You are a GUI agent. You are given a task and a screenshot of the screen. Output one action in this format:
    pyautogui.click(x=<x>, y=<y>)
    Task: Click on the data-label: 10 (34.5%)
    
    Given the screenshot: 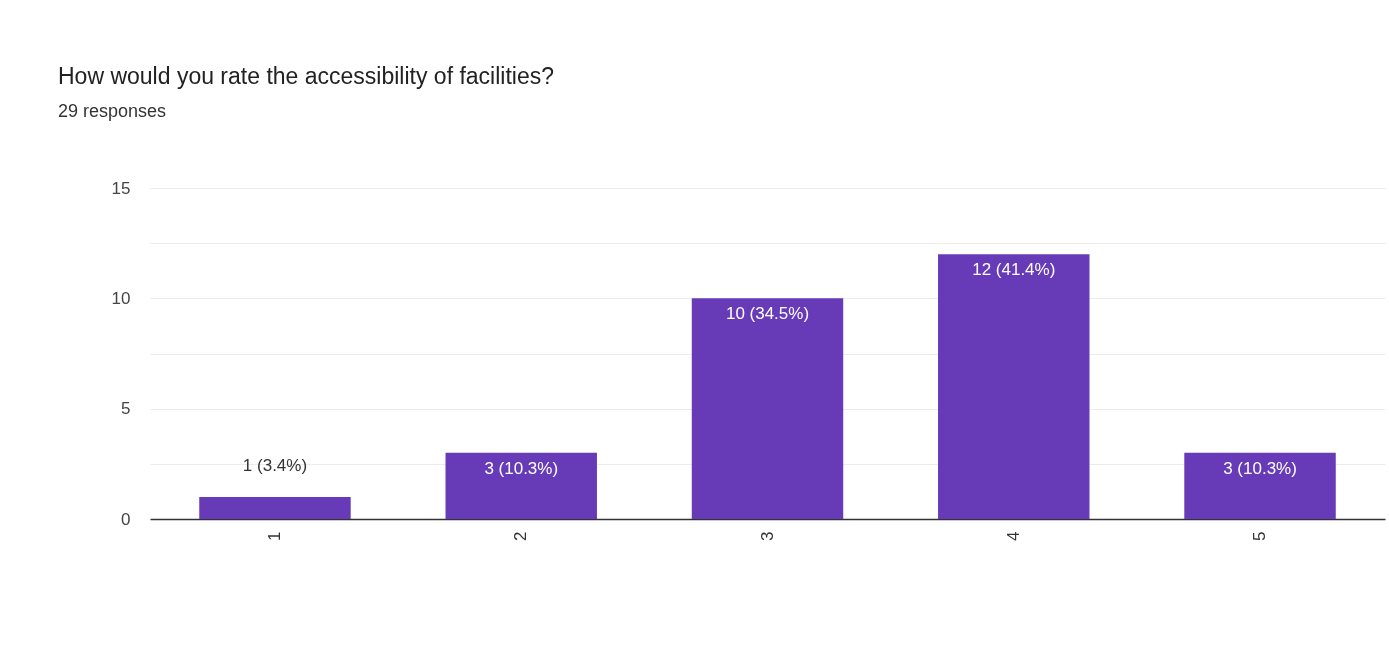 What is the action you would take?
    pyautogui.click(x=767, y=314)
    